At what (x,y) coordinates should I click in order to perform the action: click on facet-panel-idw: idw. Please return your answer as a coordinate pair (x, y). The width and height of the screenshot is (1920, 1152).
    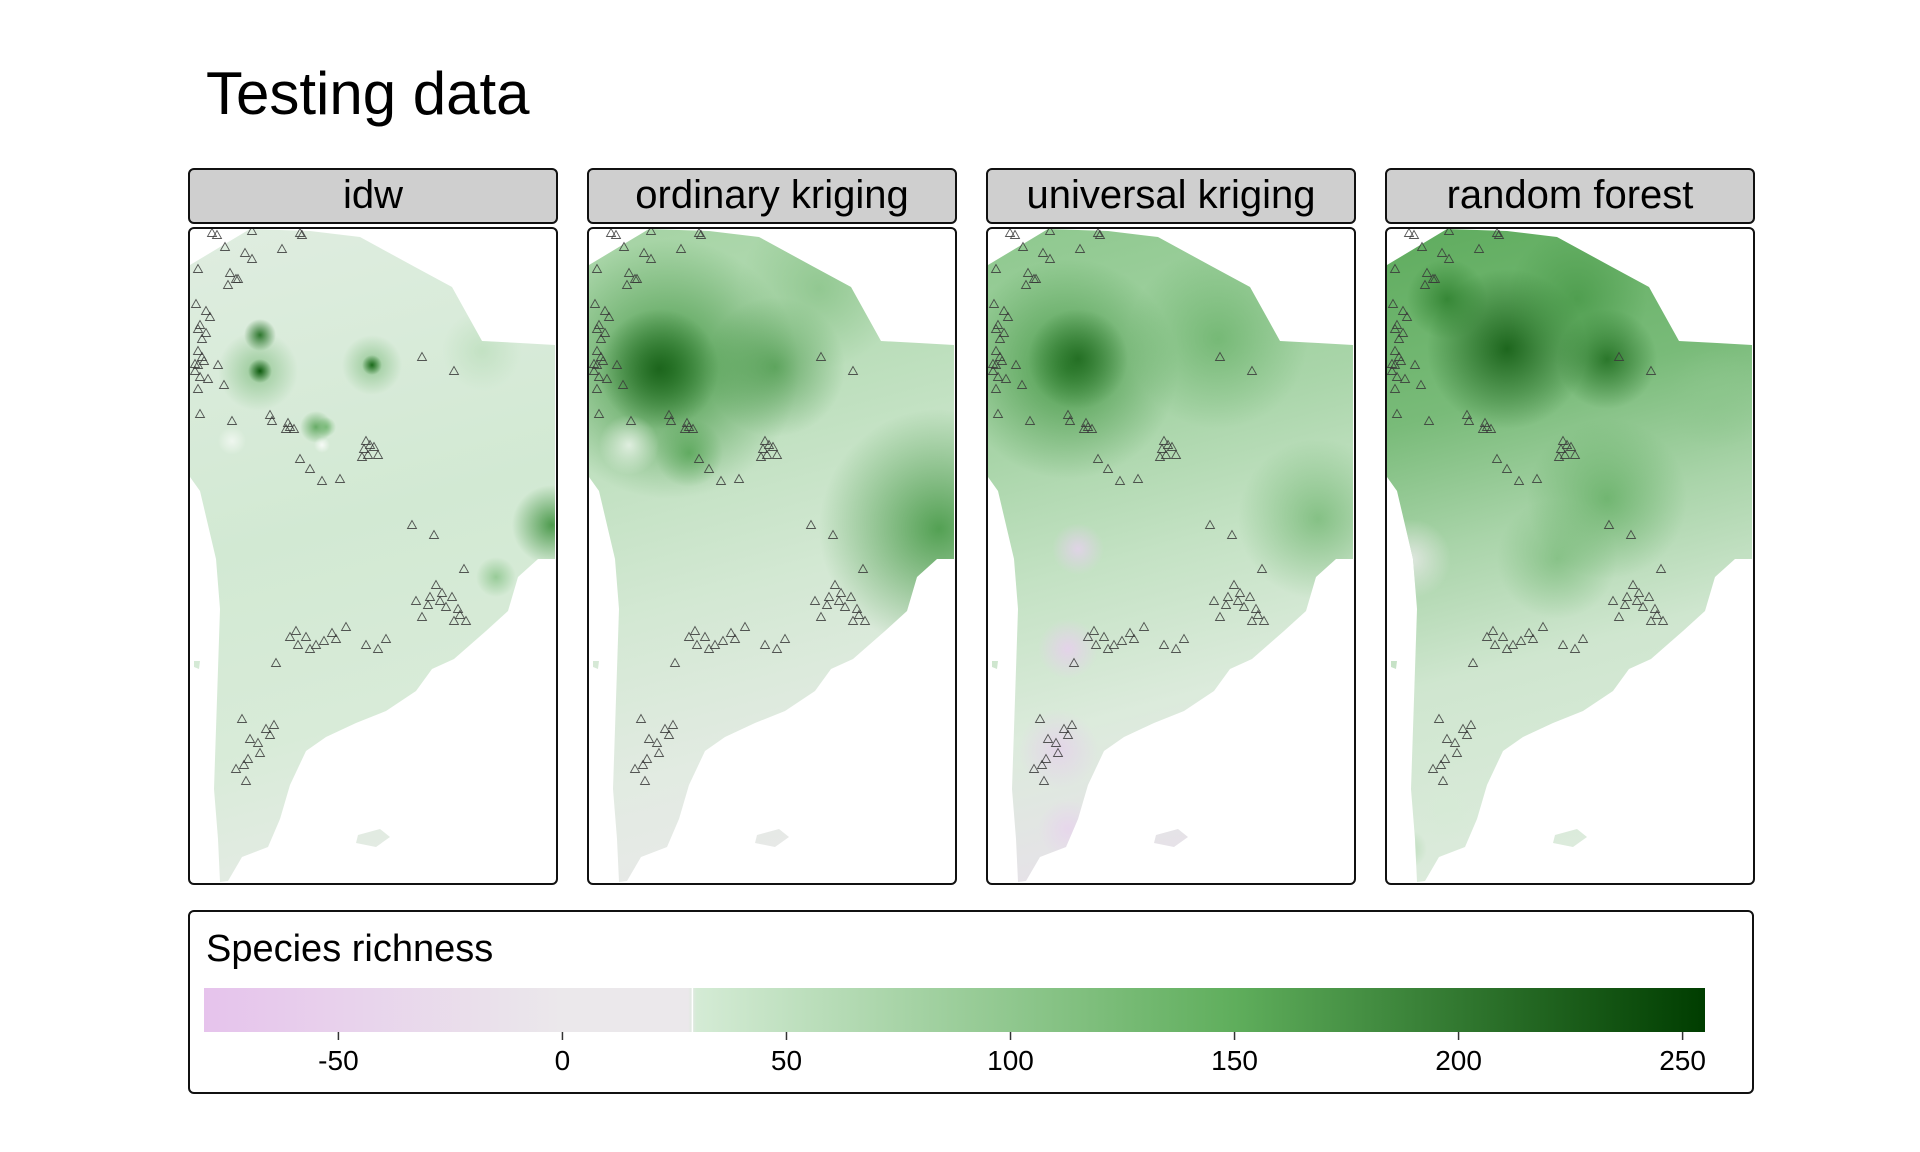
    Looking at the image, I should click on (373, 526).